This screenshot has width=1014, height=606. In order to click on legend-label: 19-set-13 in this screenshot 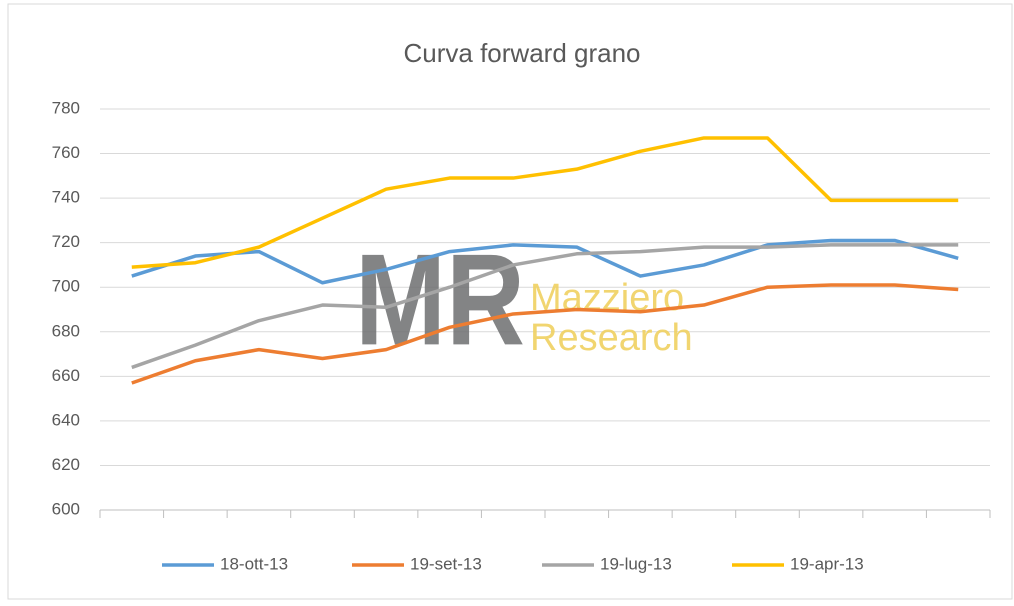, I will do `click(446, 563)`.